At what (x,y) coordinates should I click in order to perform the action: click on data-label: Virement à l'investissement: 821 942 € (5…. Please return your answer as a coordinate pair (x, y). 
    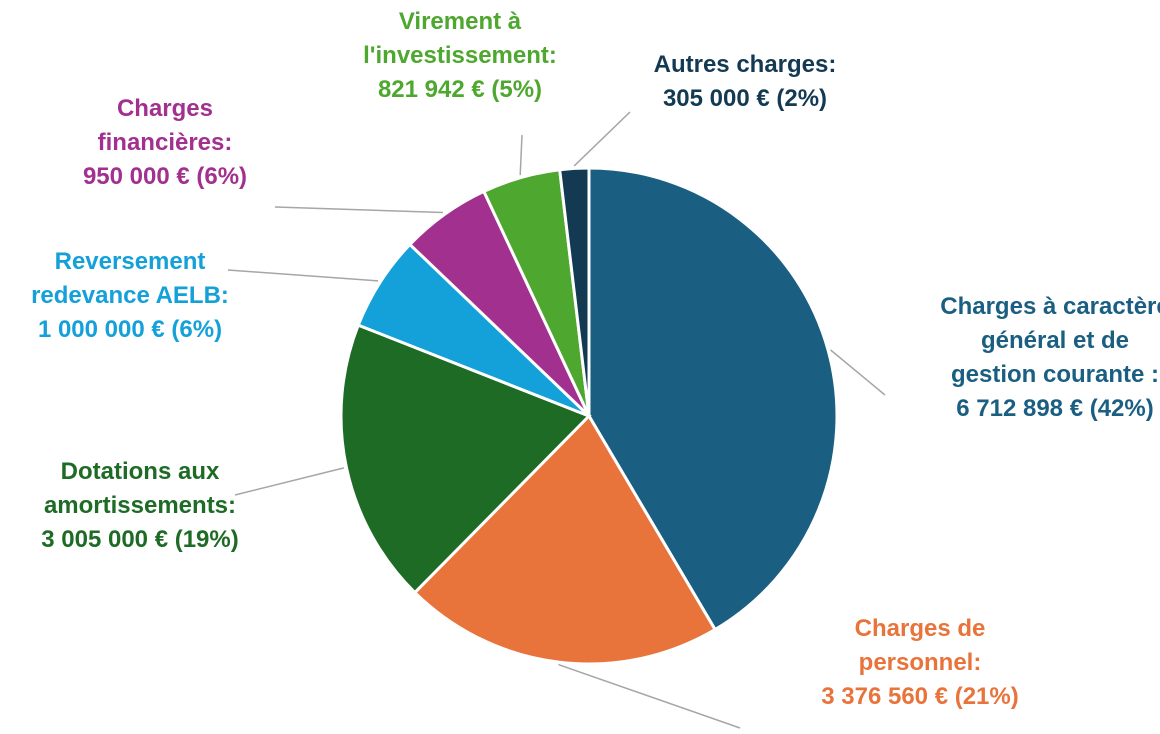
    Looking at the image, I should click on (460, 56).